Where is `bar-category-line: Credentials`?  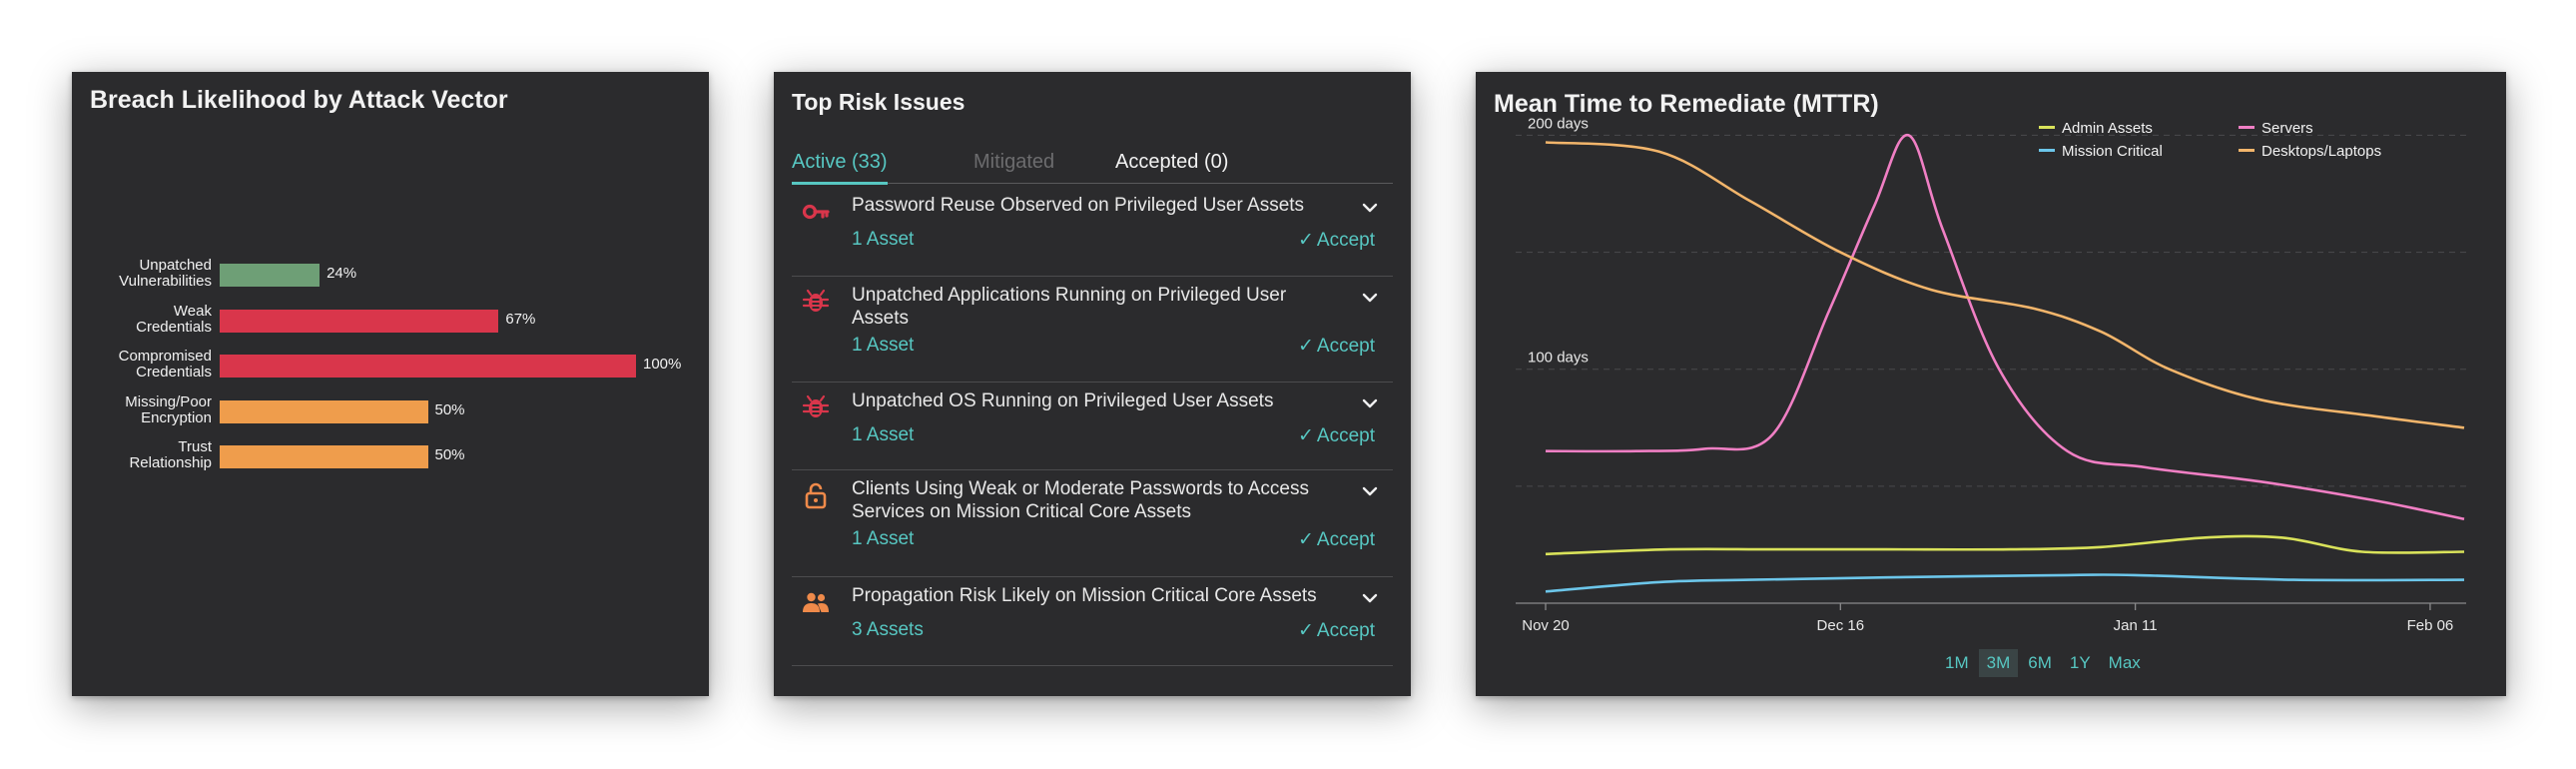 bar-category-line: Credentials is located at coordinates (174, 327).